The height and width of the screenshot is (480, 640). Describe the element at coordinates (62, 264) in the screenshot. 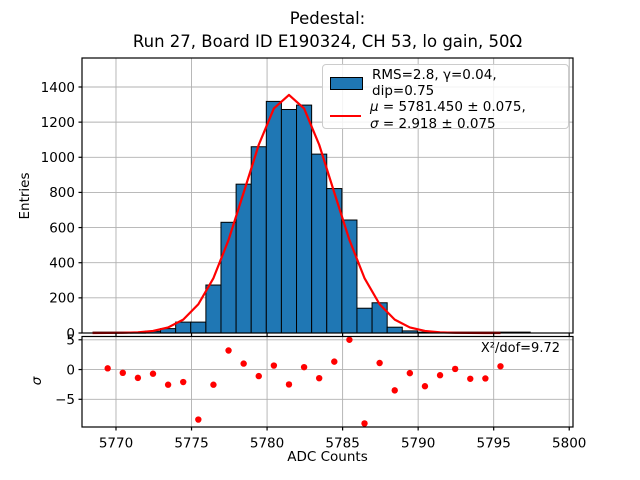

I see `y-tick-label: 400` at that location.